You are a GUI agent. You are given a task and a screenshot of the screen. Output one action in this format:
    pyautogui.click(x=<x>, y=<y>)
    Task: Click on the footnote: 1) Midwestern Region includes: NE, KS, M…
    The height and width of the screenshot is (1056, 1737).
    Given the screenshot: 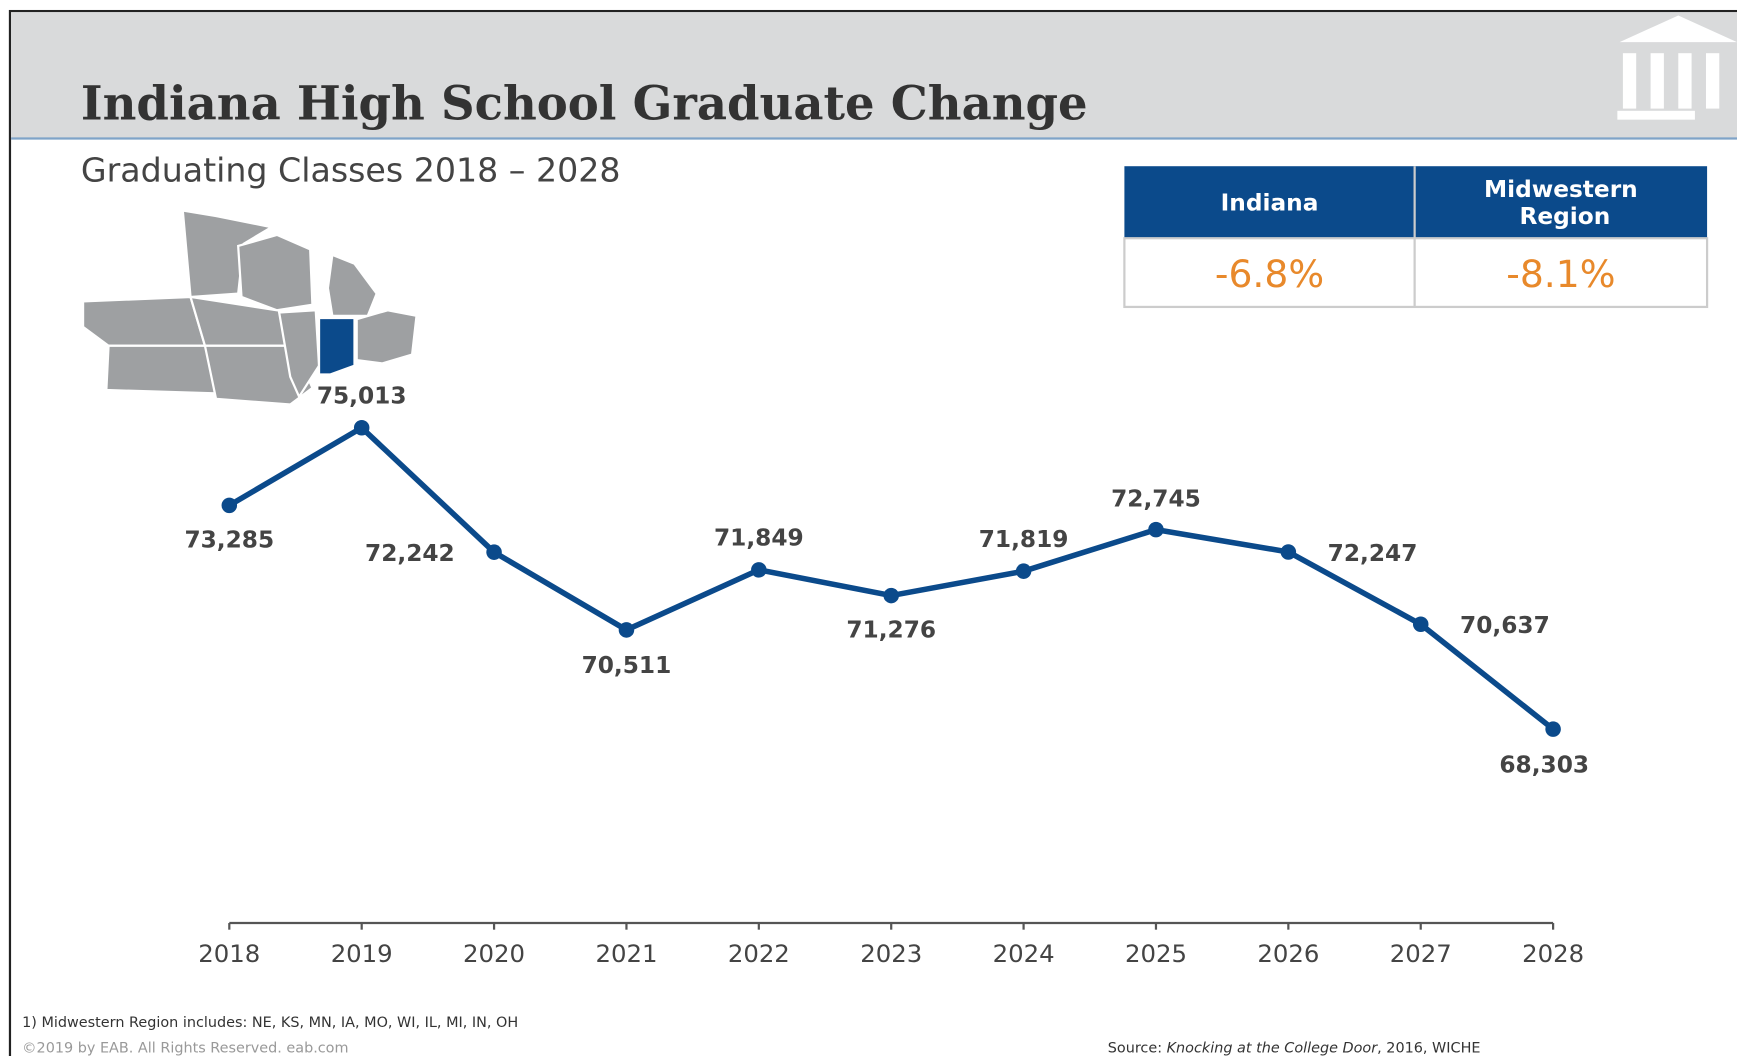 What is the action you would take?
    pyautogui.click(x=270, y=1023)
    